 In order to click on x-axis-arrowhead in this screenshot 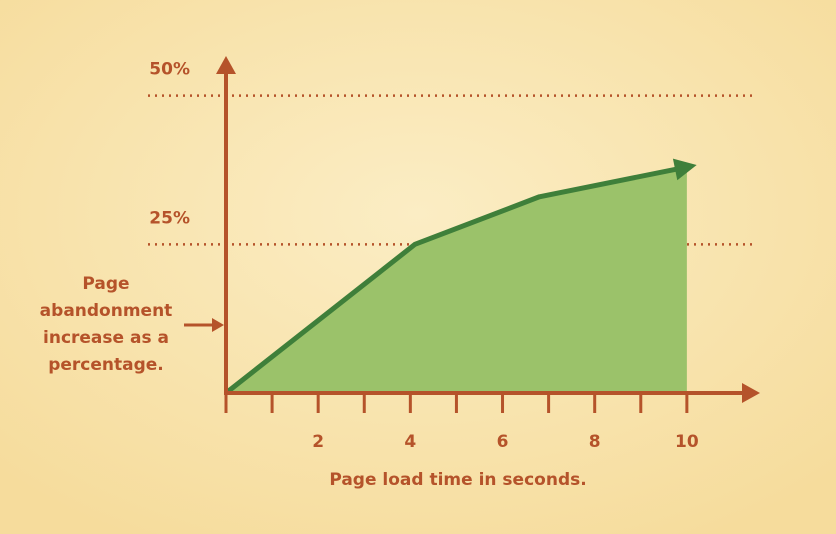, I will do `click(751, 393)`.